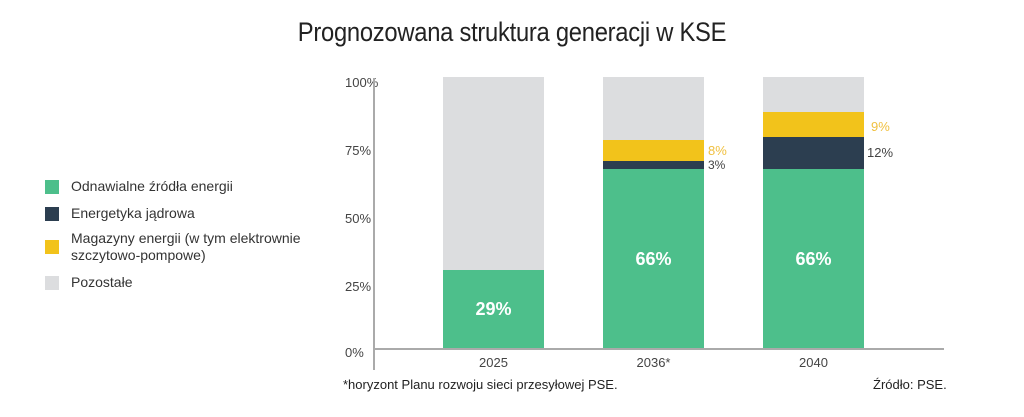 The image size is (1024, 417). I want to click on value-label-storage-2036: 8%, so click(717, 150).